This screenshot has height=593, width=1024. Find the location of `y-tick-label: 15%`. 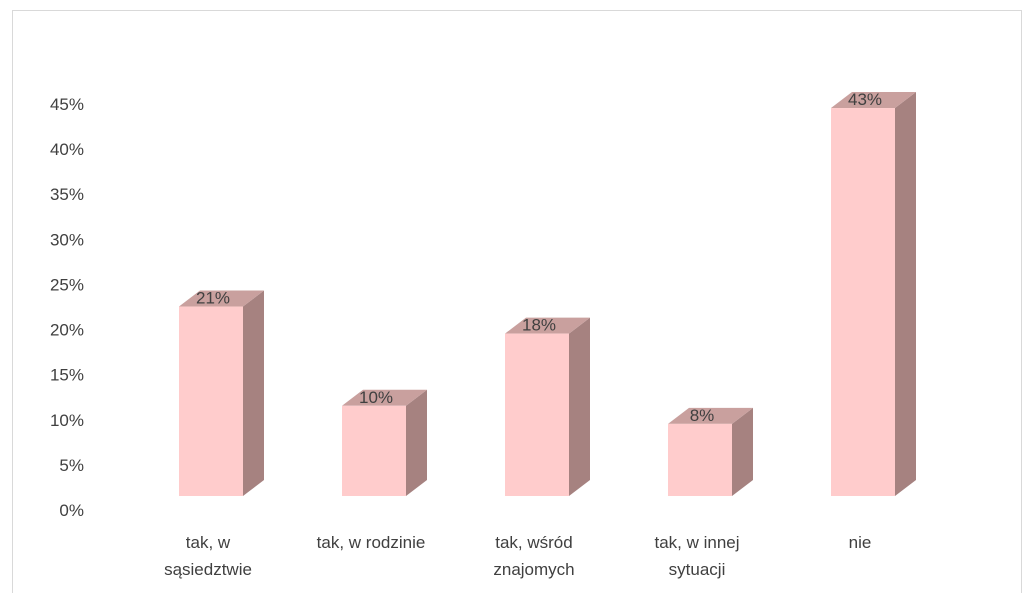

y-tick-label: 15% is located at coordinates (67, 375).